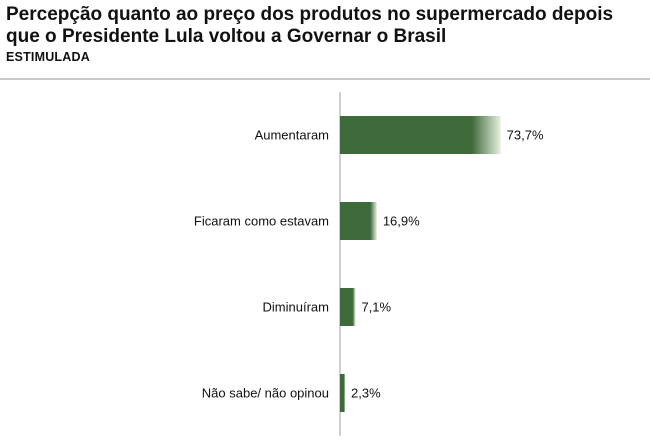  Describe the element at coordinates (366, 393) in the screenshot. I see `value-label-3: 2,3%` at that location.